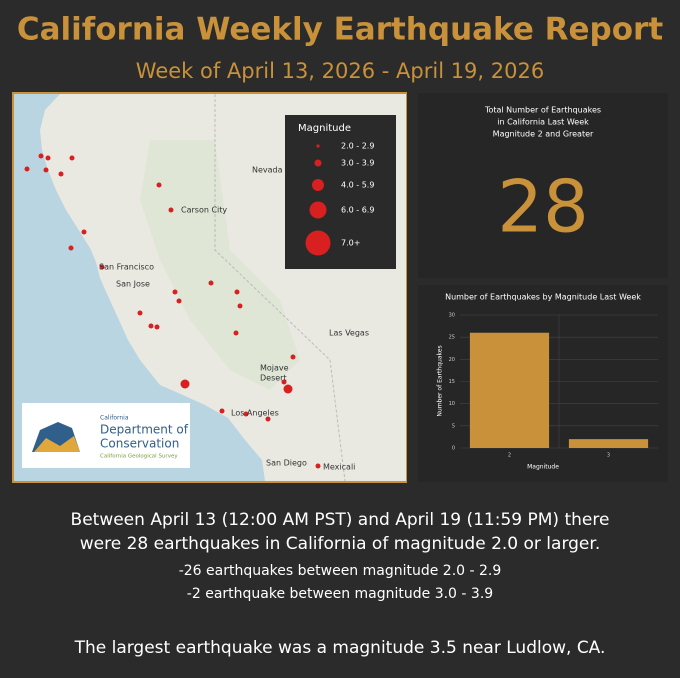 This screenshot has width=680, height=678. I want to click on logo-line: Conservation, so click(139, 444).